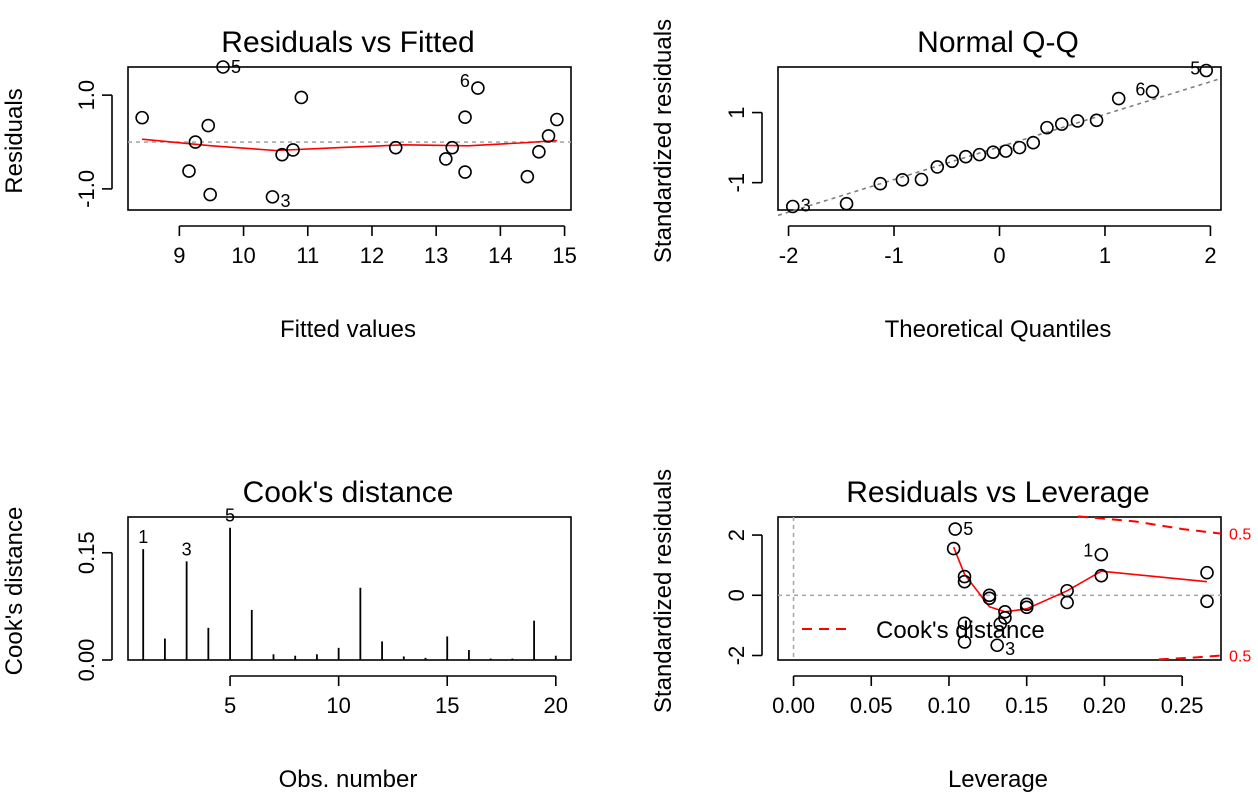 This screenshot has height=794, width=1258. Describe the element at coordinates (1182, 705) in the screenshot. I see `residuals-vs-leverage-x-tick-label: 0.25` at that location.